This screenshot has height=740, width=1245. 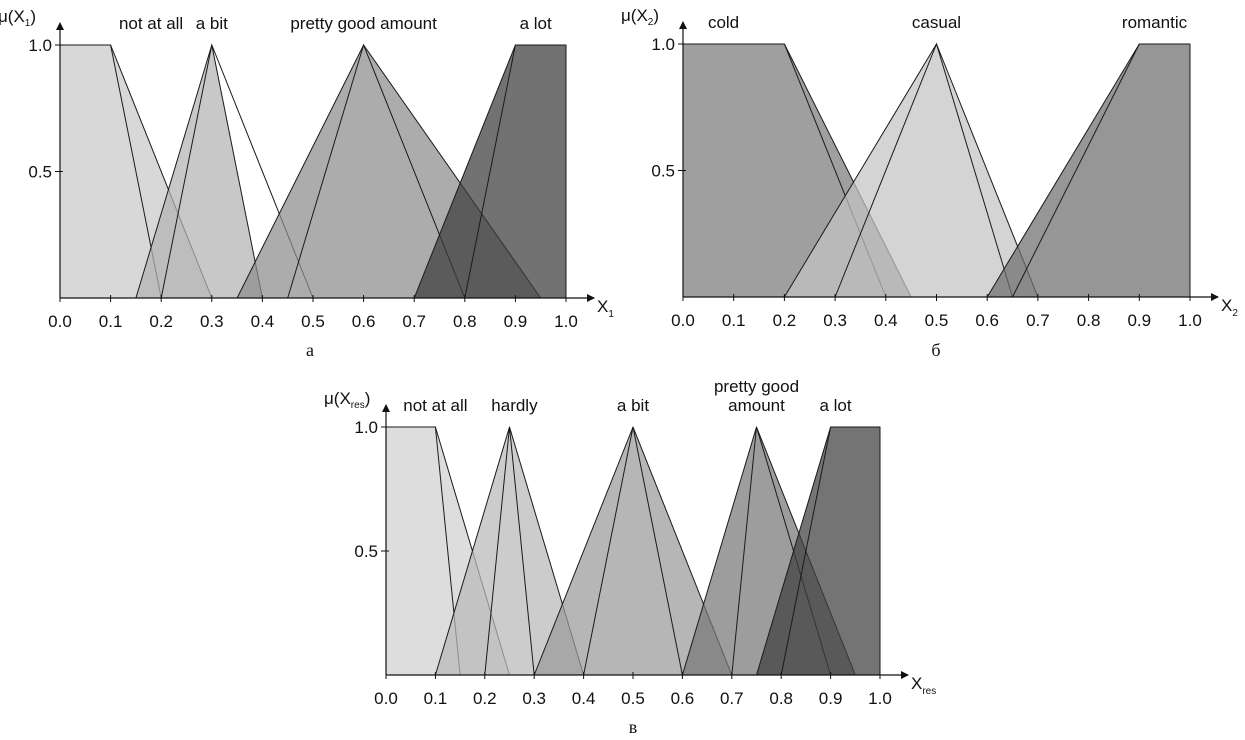 What do you see at coordinates (347, 400) in the screenshot?
I see `y-axis-title: μ(Xres)` at bounding box center [347, 400].